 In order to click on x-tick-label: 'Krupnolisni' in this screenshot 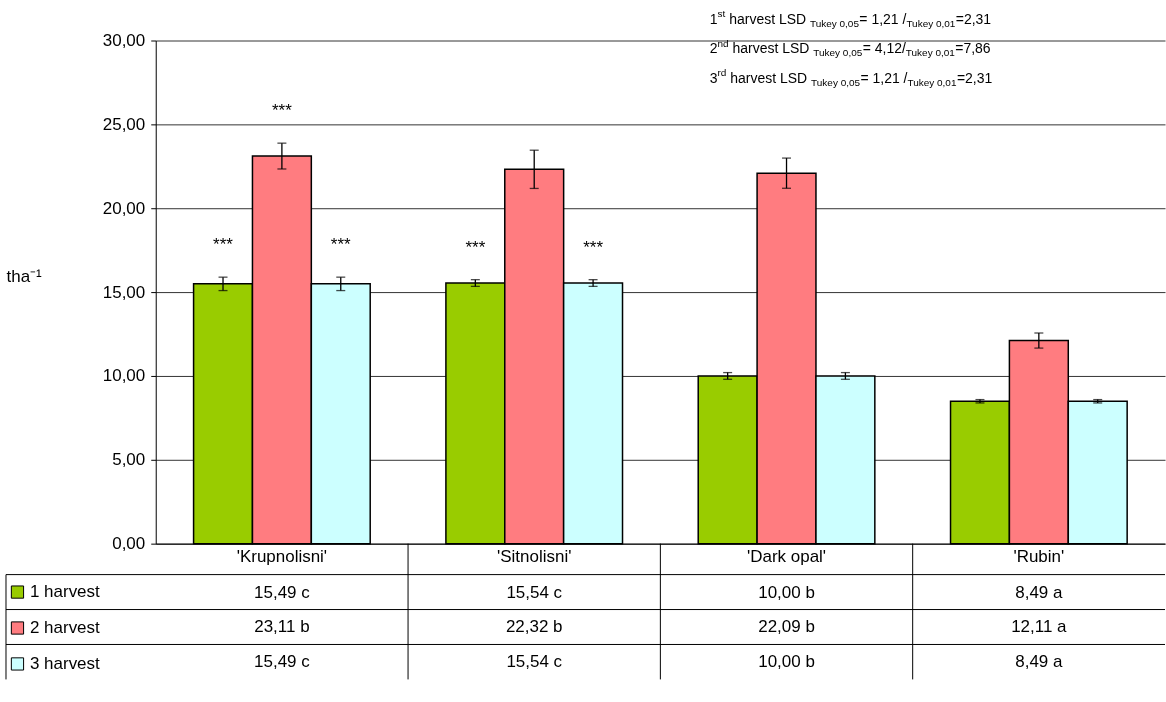, I will do `click(282, 557)`.